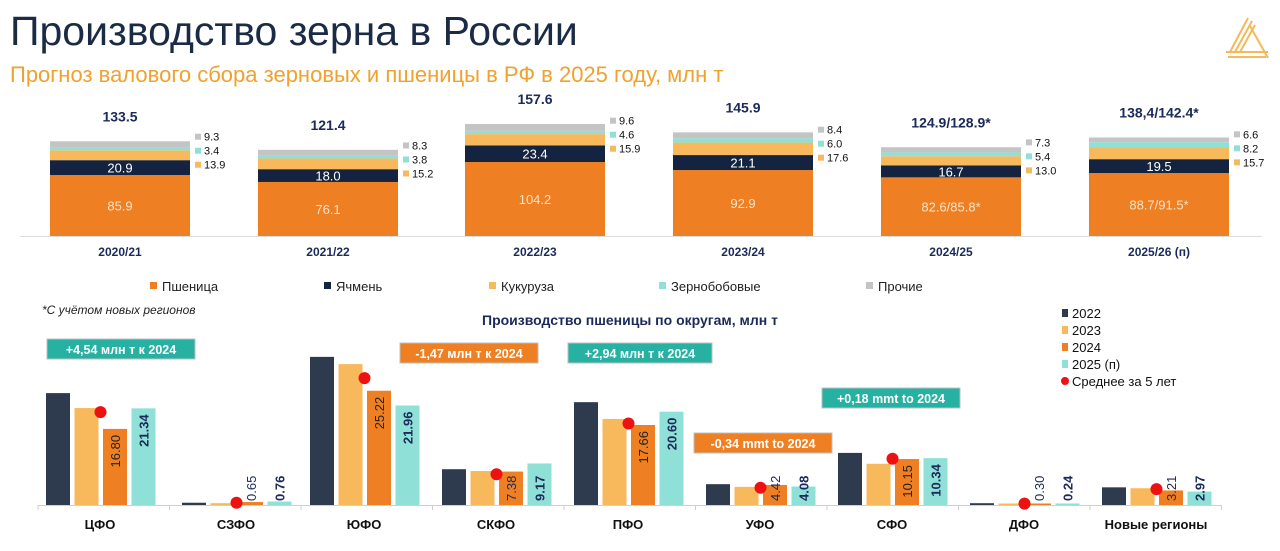  What do you see at coordinates (190, 286) in the screenshot?
I see `legend-label-wheat: Пшеница` at bounding box center [190, 286].